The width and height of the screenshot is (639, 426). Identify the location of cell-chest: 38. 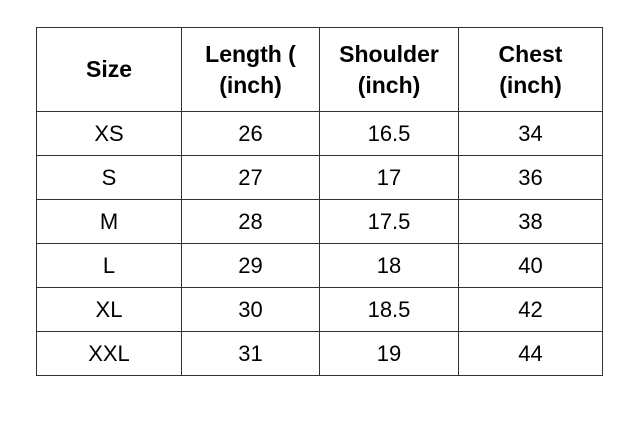
(530, 221).